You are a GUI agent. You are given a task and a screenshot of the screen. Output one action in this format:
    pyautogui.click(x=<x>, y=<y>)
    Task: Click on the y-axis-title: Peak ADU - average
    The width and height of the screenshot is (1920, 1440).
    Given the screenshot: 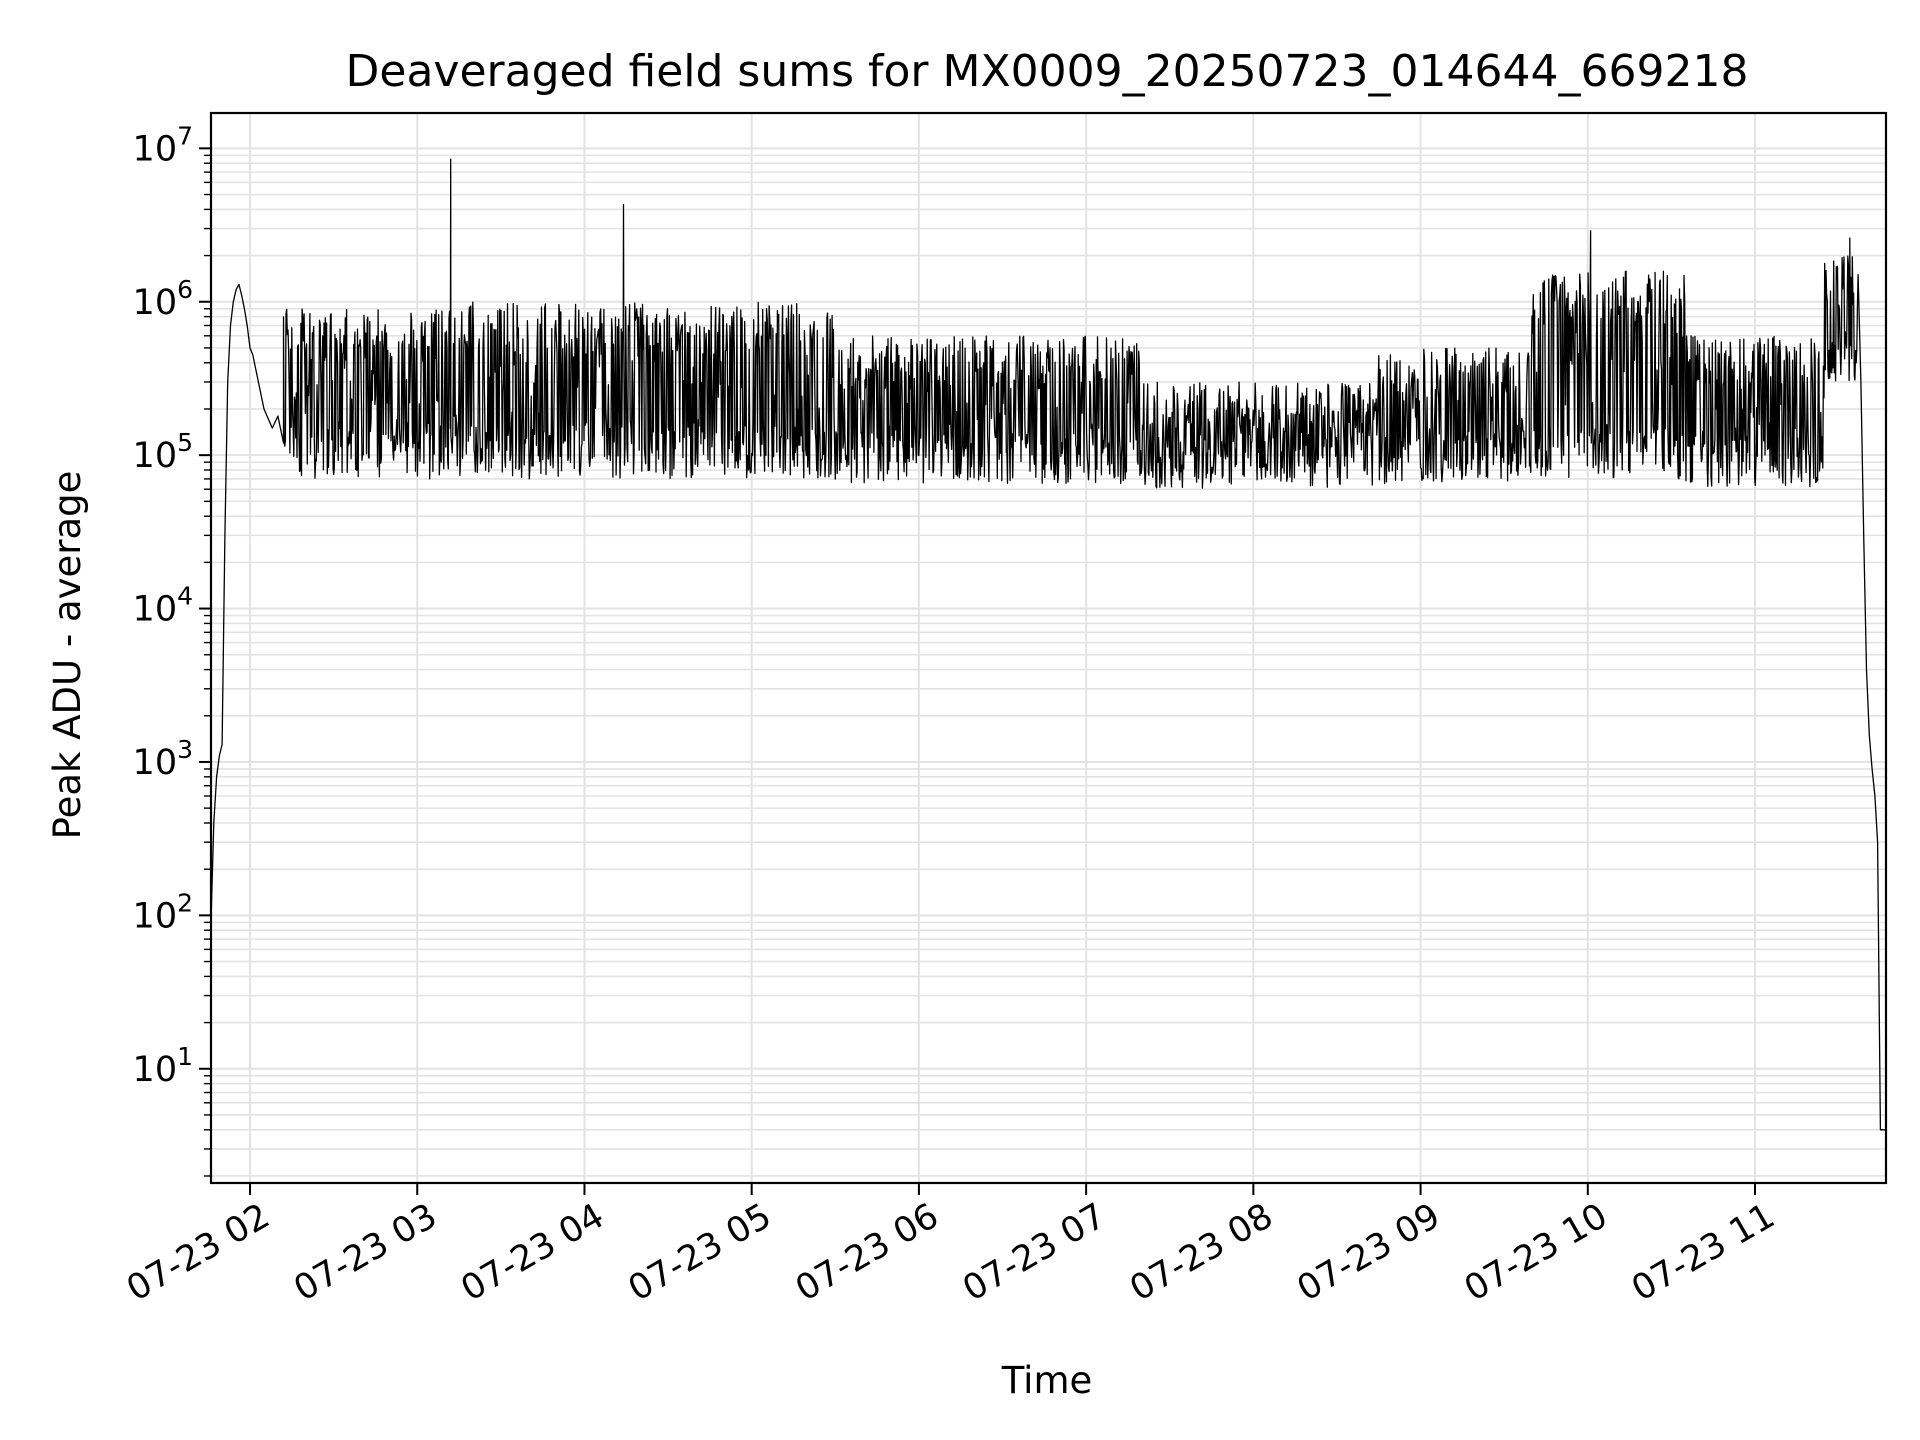 What is the action you would take?
    pyautogui.click(x=67, y=655)
    